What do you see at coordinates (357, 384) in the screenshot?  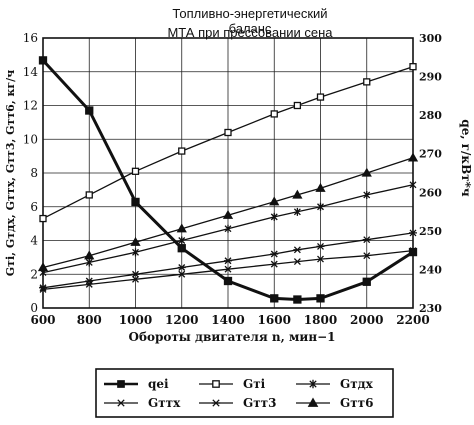 I see `legend-label: Gтдх` at bounding box center [357, 384].